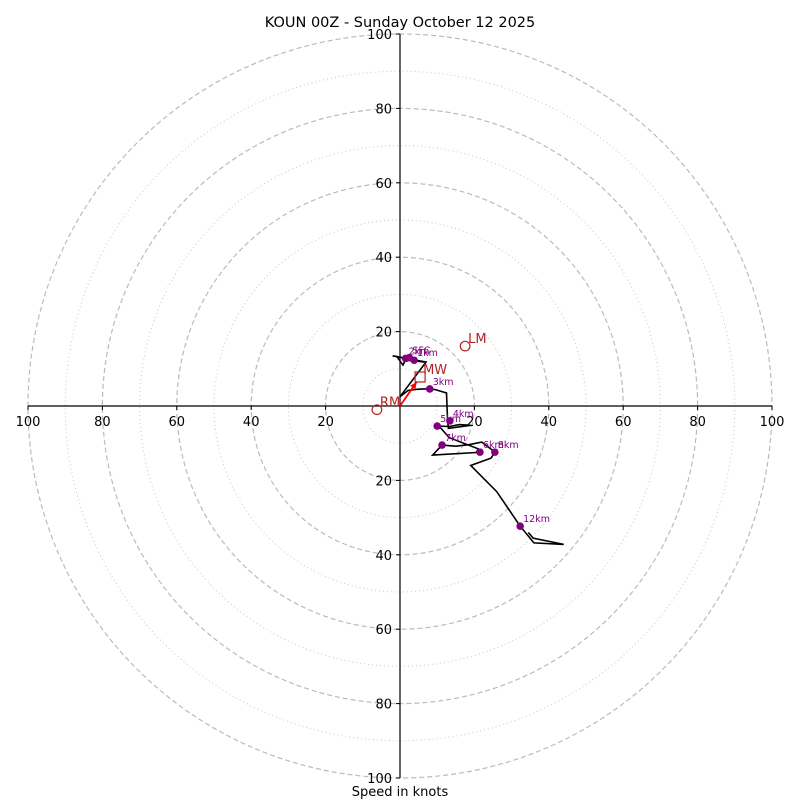  What do you see at coordinates (408, 394) in the screenshot?
I see `storm-motion-vector` at bounding box center [408, 394].